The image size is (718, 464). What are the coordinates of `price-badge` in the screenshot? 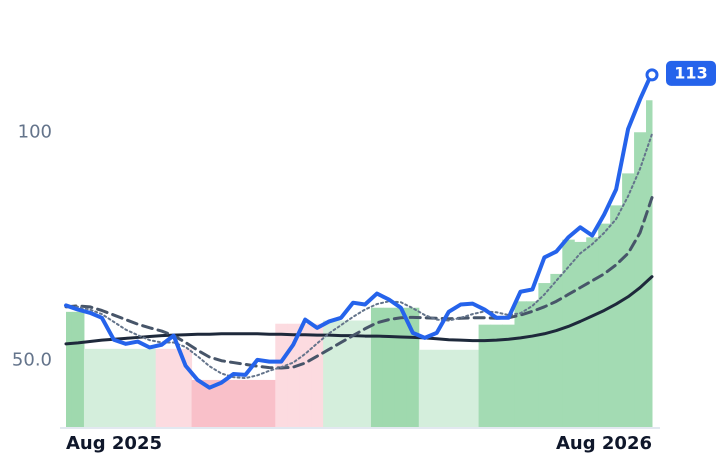 It's located at (691, 73).